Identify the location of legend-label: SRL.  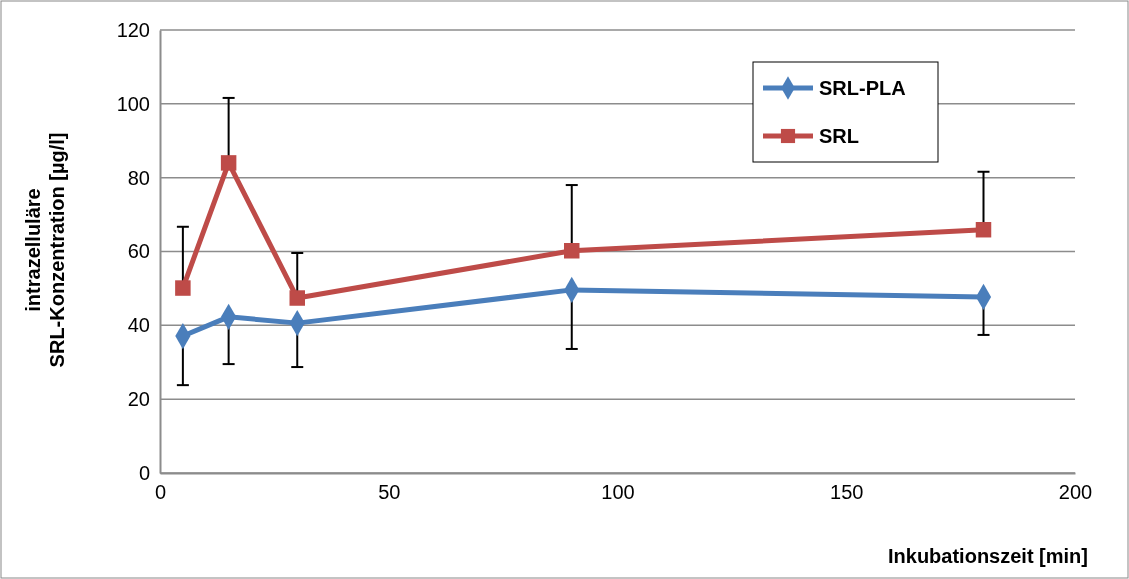
(839, 136).